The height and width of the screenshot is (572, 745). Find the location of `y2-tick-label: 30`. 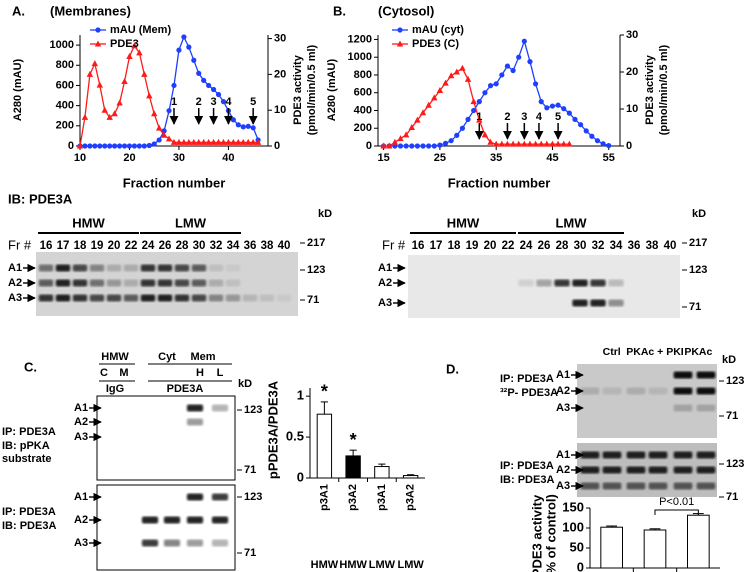

y2-tick-label: 30 is located at coordinates (632, 35).